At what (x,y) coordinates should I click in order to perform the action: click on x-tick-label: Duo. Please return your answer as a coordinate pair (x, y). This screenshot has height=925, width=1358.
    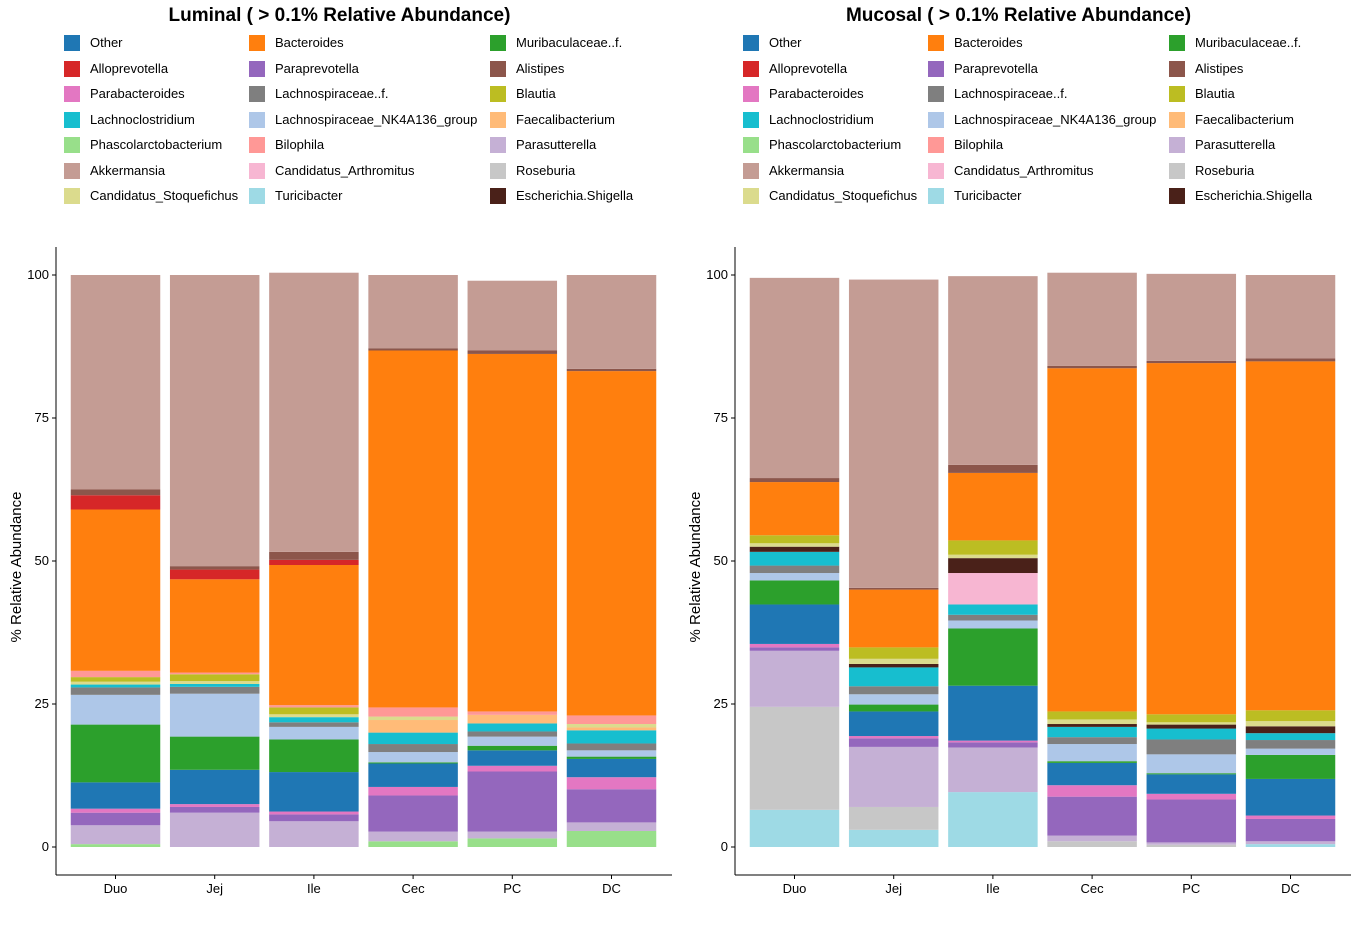
    Looking at the image, I should click on (116, 888).